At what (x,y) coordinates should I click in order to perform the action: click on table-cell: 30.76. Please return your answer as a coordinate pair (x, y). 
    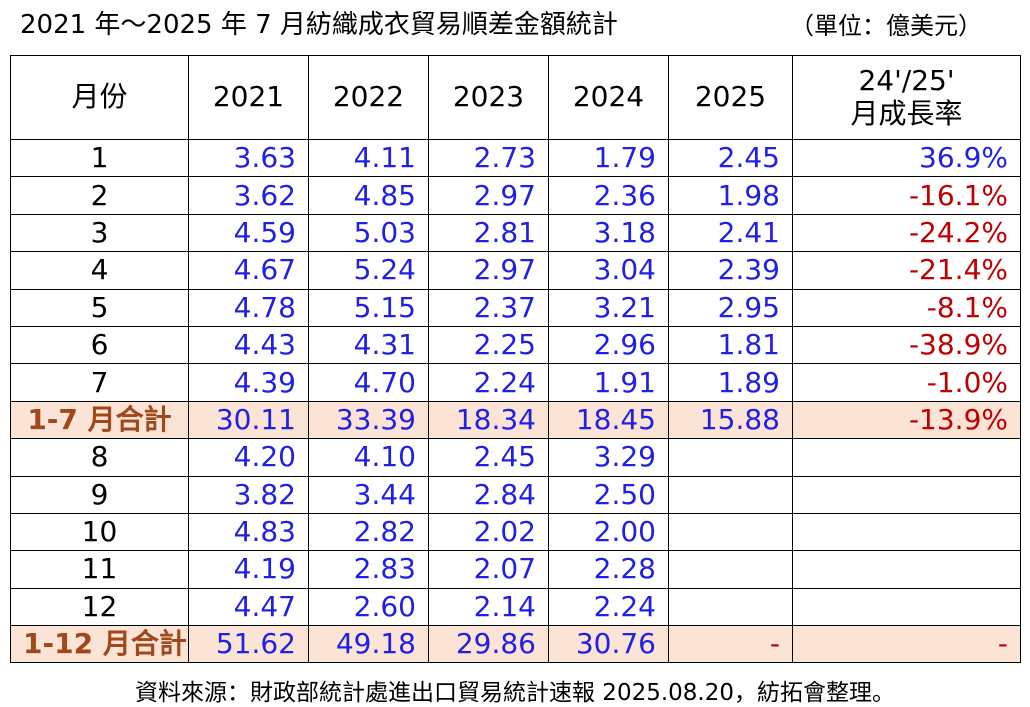
    Looking at the image, I should click on (608, 644).